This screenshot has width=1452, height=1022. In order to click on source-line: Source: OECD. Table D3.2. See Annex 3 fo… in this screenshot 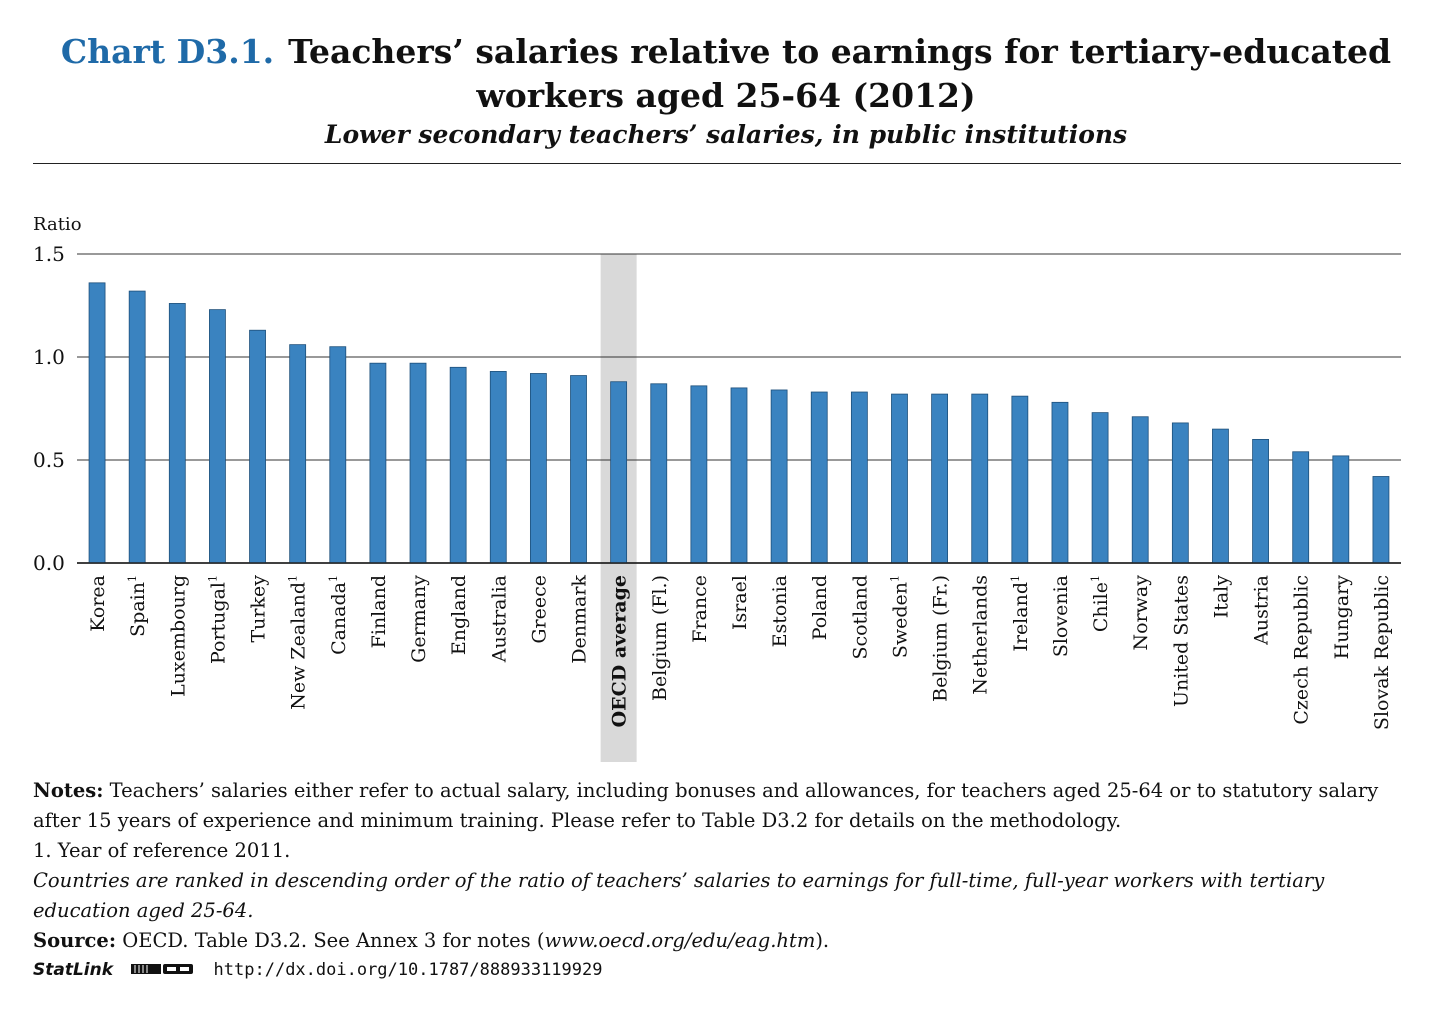, I will do `click(717, 941)`.